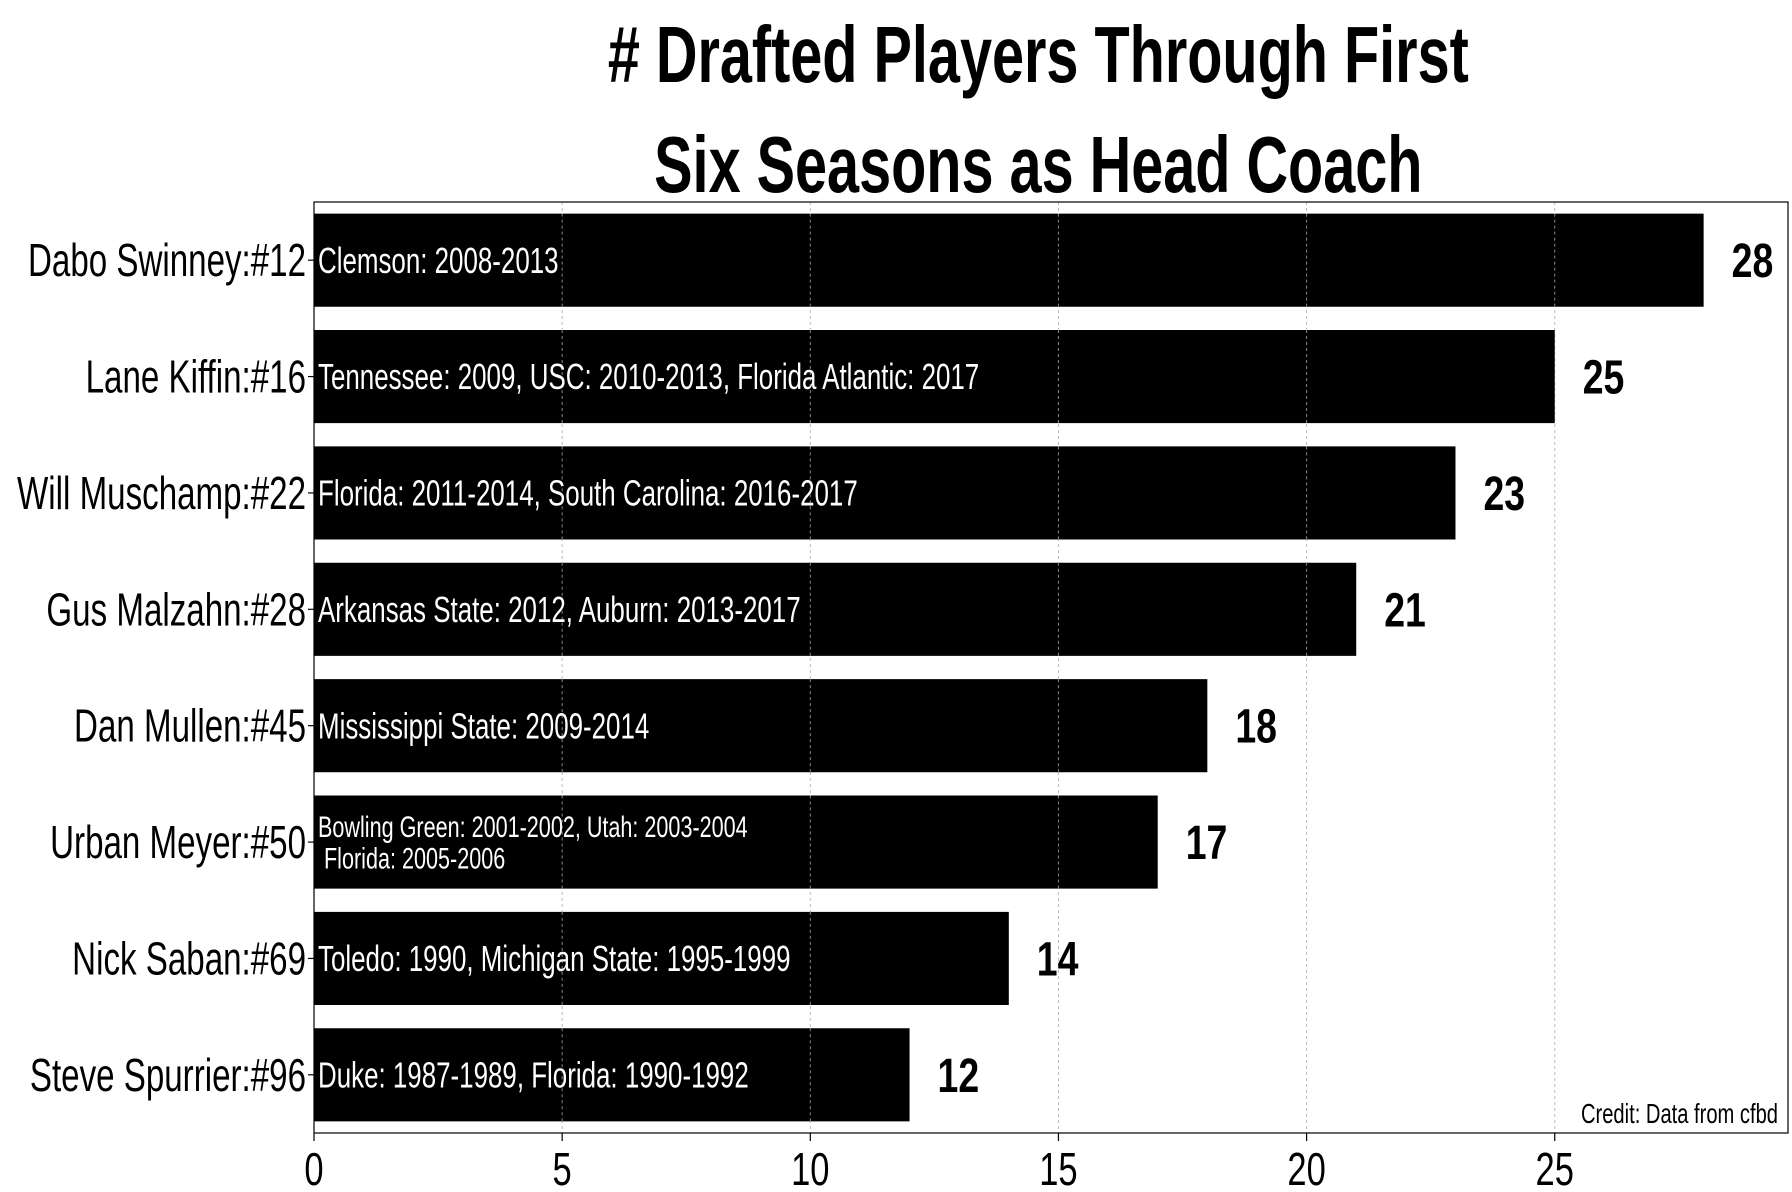 This screenshot has height=1192, width=1792. I want to click on chart-title-line-1: # Drafted Players Through First, so click(1038, 54).